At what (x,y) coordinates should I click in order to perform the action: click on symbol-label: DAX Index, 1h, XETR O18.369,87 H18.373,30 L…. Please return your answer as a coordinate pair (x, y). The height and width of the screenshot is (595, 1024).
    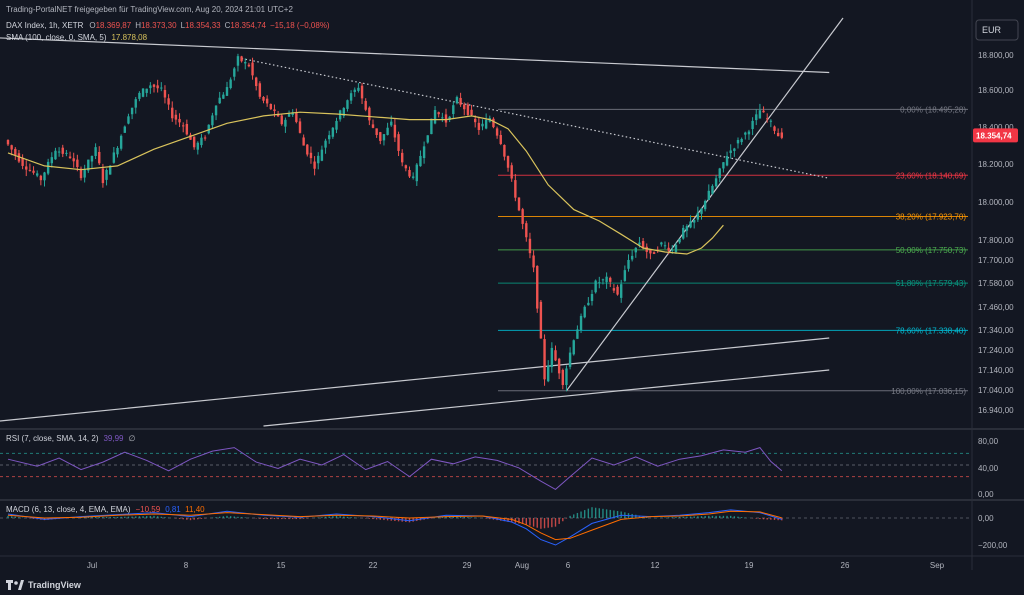
    Looking at the image, I should click on (168, 25).